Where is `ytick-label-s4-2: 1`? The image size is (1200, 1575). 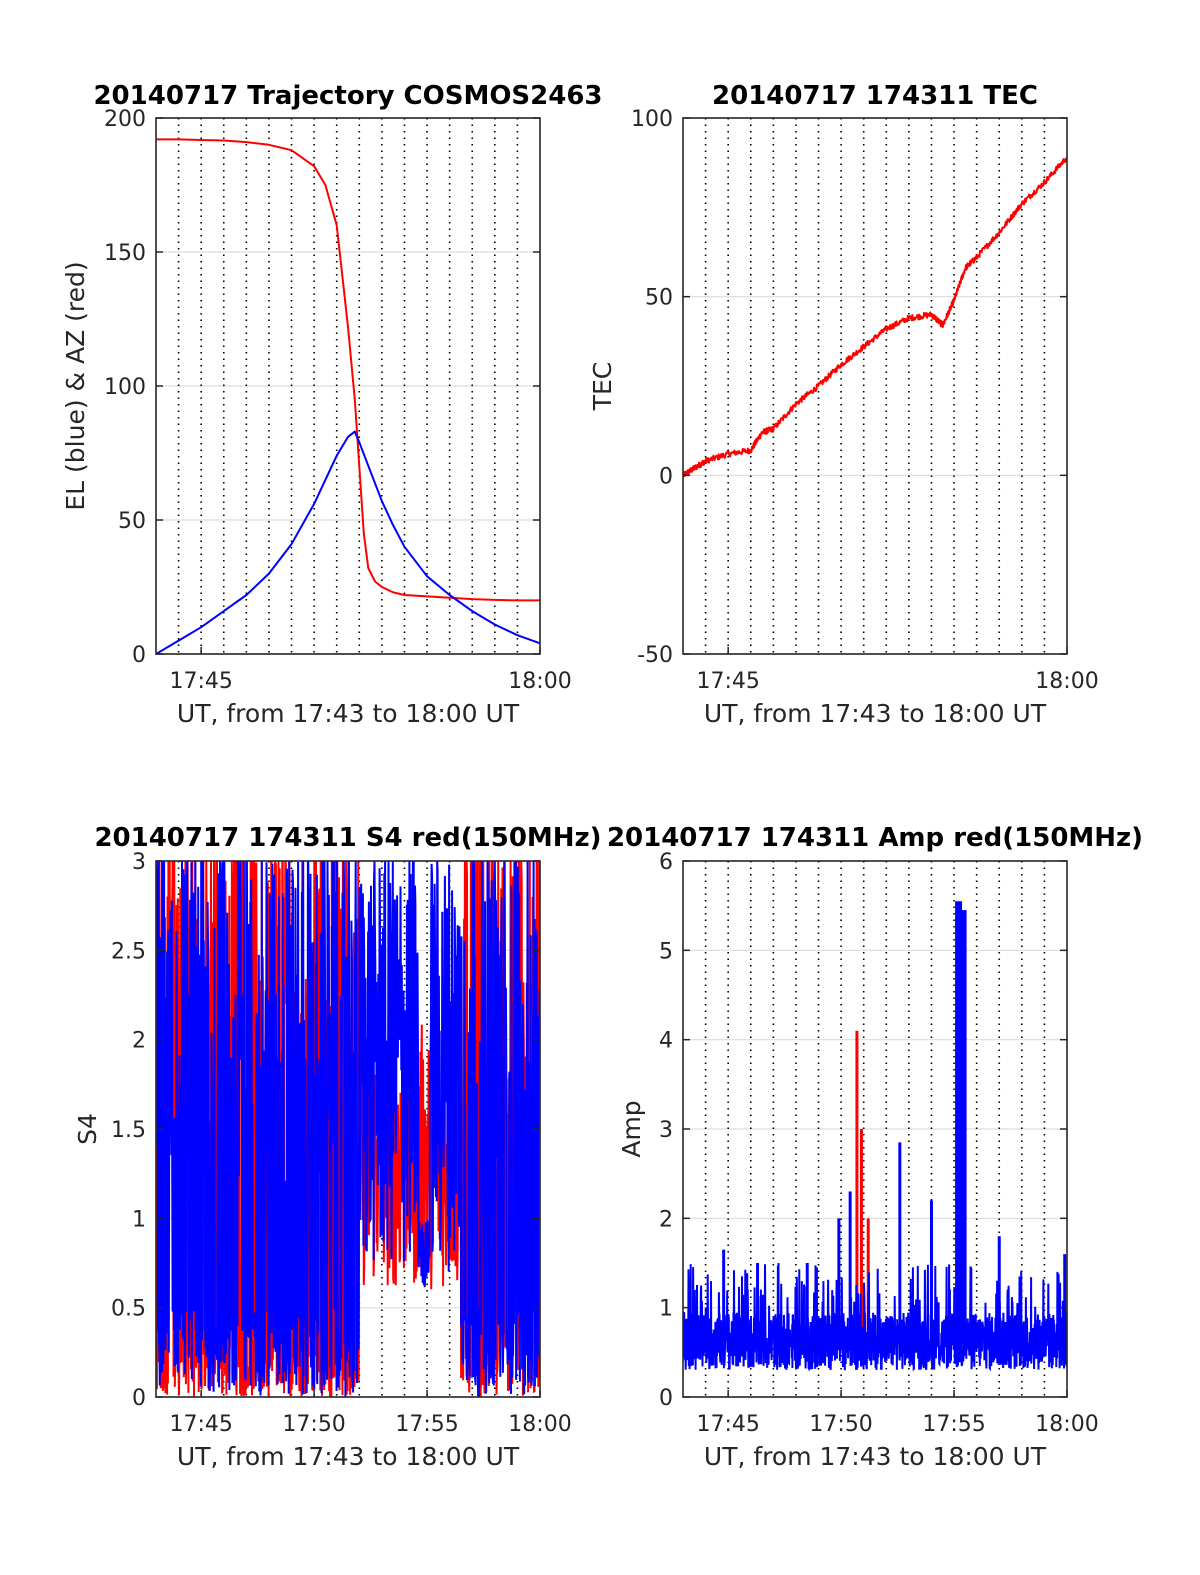 ytick-label-s4-2: 1 is located at coordinates (139, 1219).